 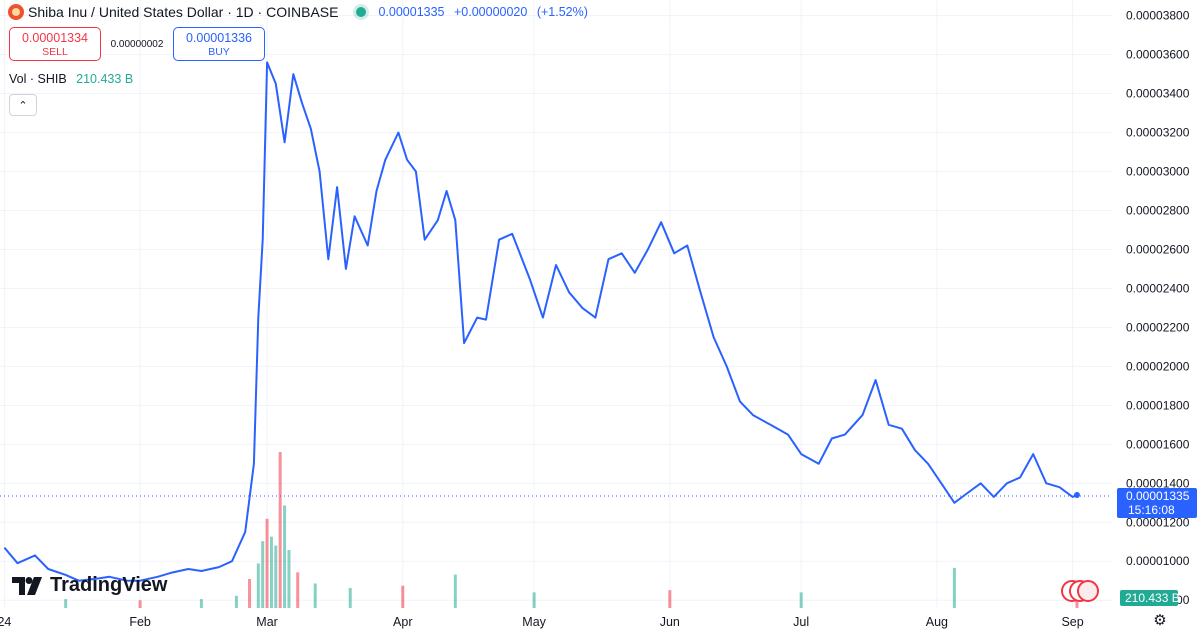 What do you see at coordinates (1158, 561) in the screenshot?
I see `y-tick-label: 0.00001000` at bounding box center [1158, 561].